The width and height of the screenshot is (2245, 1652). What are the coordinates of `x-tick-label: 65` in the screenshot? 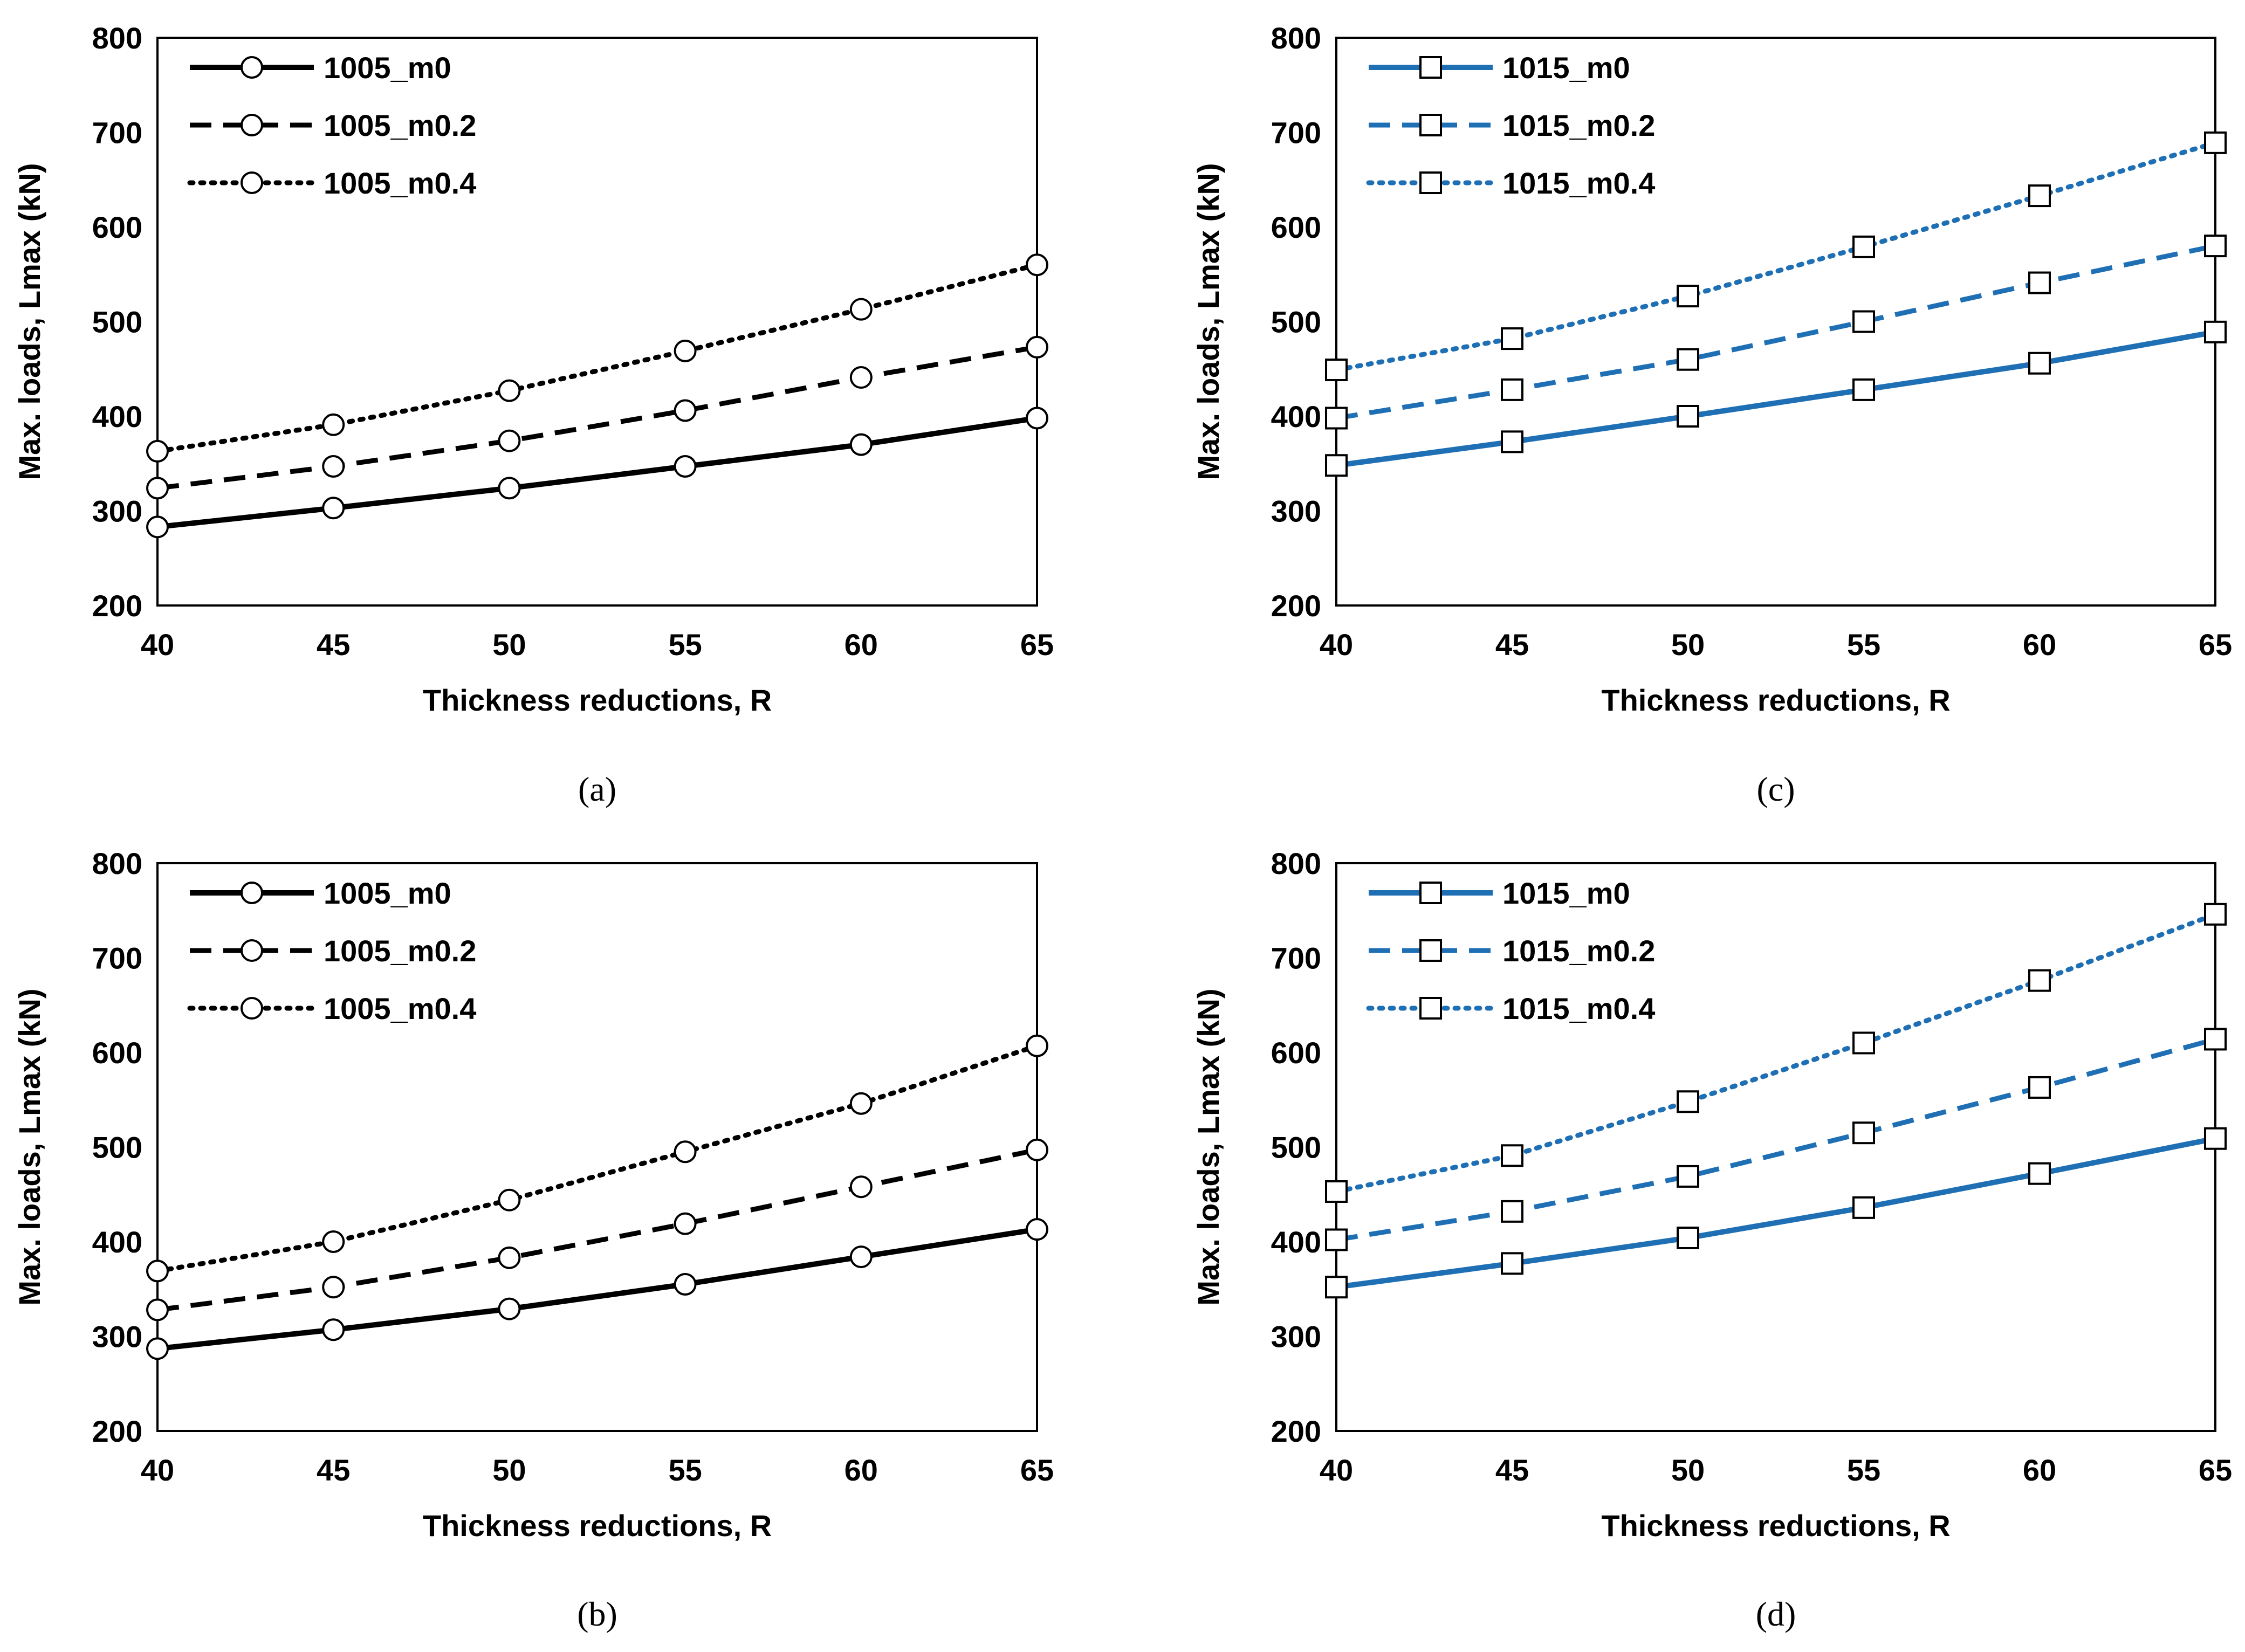 It's located at (1037, 1470).